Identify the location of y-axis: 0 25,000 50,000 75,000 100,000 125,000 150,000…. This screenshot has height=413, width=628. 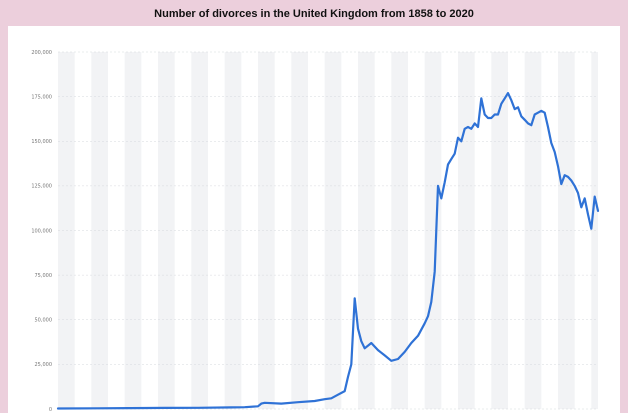
(41, 231).